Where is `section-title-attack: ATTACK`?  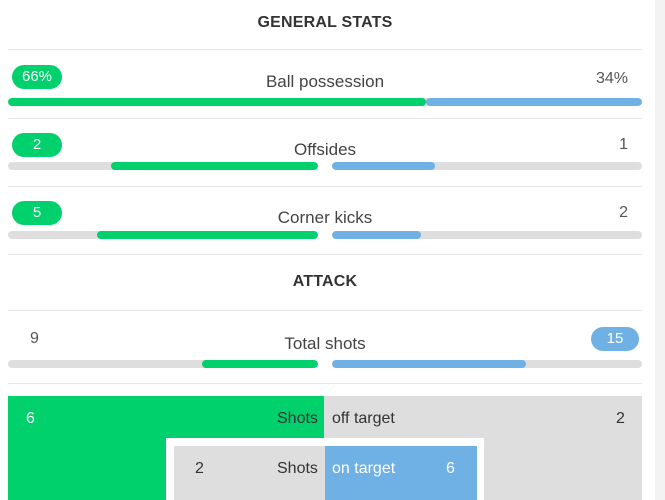 section-title-attack: ATTACK is located at coordinates (325, 281).